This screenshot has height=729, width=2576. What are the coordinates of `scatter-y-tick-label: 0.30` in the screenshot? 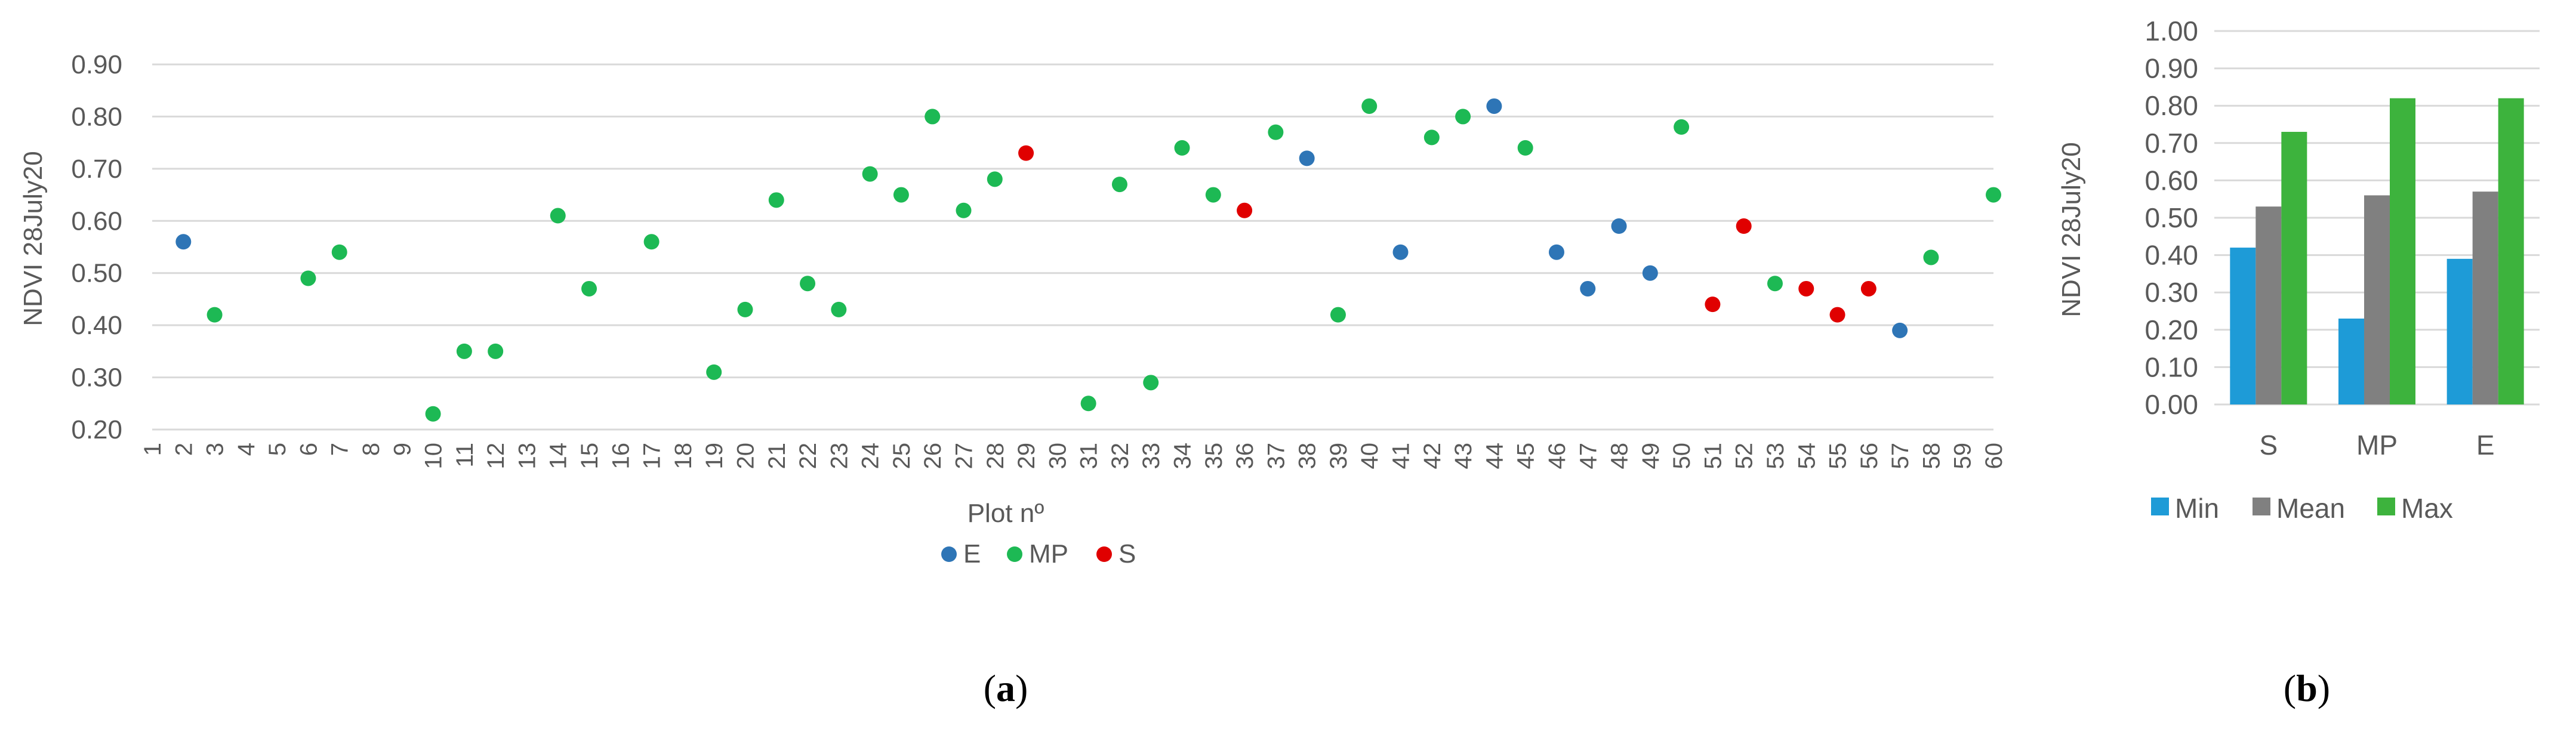 It's located at (96, 378).